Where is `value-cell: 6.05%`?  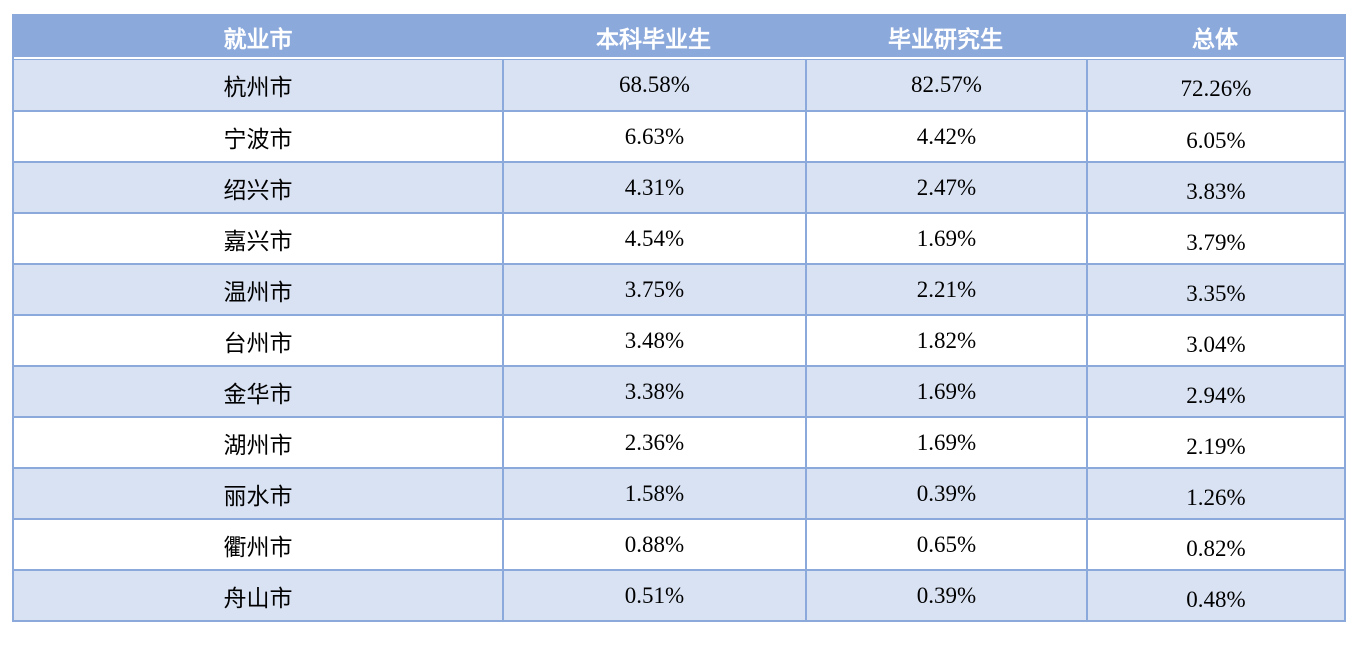 value-cell: 6.05% is located at coordinates (1215, 135).